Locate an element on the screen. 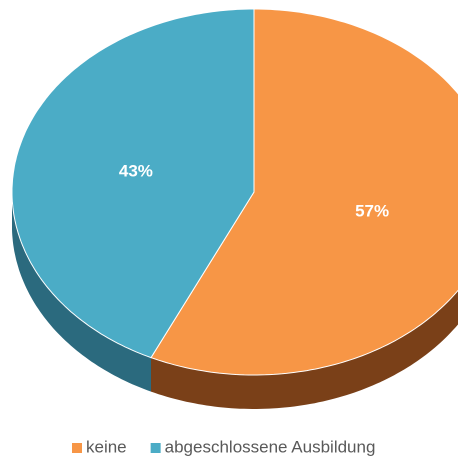  legend-label: abgeschlossene Ausbildung is located at coordinates (270, 446).